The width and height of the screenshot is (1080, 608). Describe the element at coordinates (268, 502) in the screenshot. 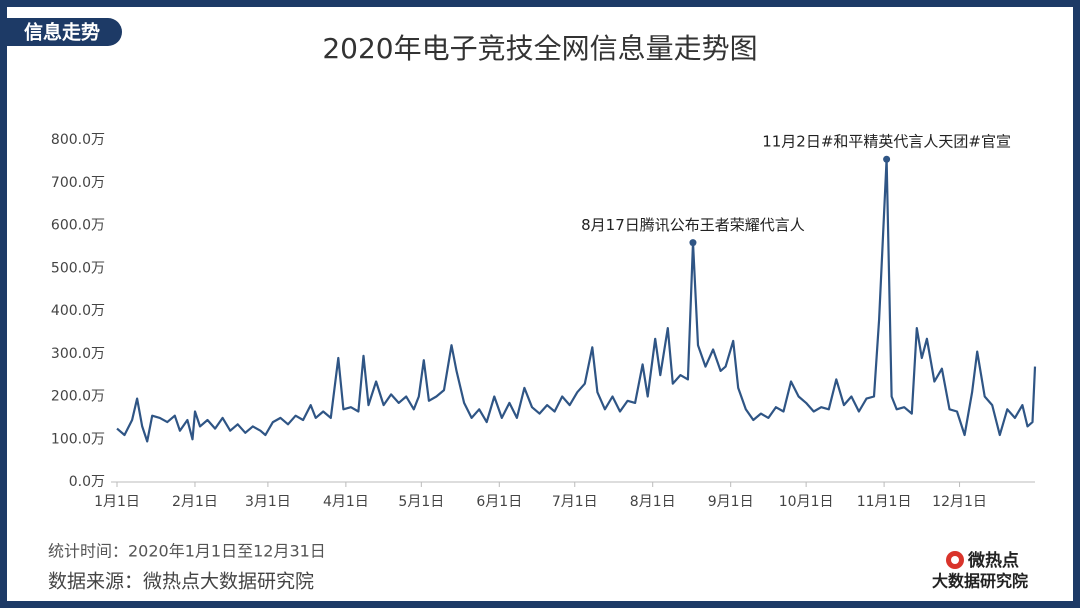

I see `x-tick-label: 3月1日` at that location.